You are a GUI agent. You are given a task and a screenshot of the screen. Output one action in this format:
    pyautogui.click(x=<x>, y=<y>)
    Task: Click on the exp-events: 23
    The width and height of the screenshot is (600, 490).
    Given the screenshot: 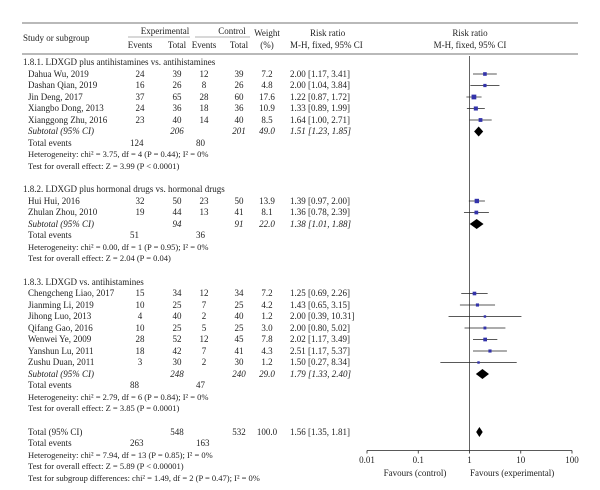 What is the action you would take?
    pyautogui.click(x=140, y=119)
    